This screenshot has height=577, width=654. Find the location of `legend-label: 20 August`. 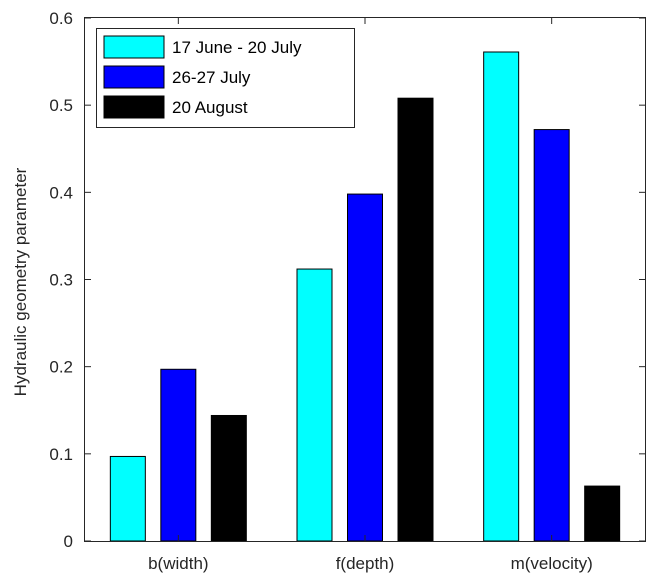

legend-label: 20 August is located at coordinates (210, 107).